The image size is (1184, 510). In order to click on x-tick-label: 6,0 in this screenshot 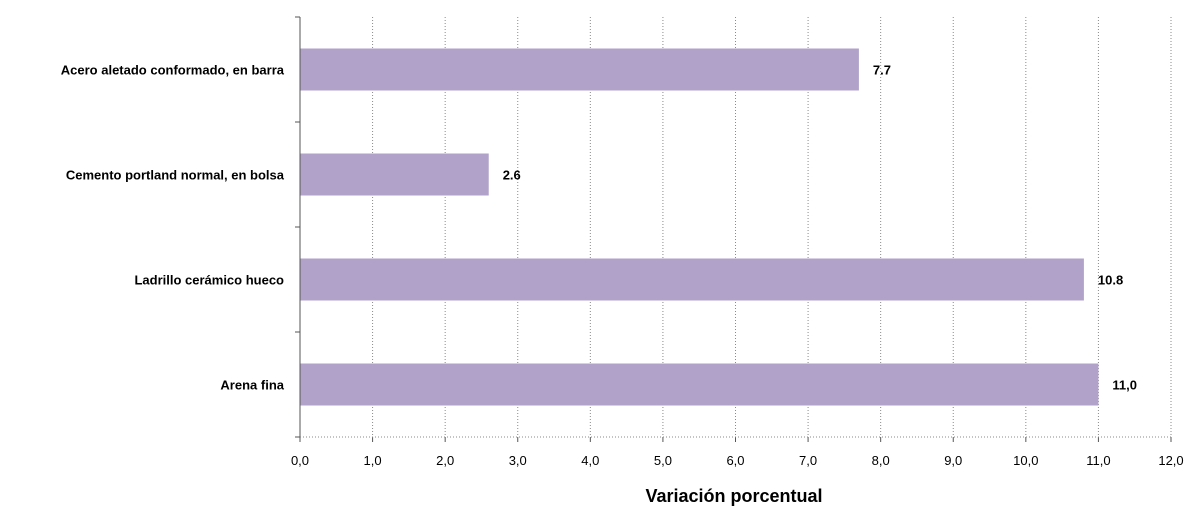, I will do `click(735, 460)`.